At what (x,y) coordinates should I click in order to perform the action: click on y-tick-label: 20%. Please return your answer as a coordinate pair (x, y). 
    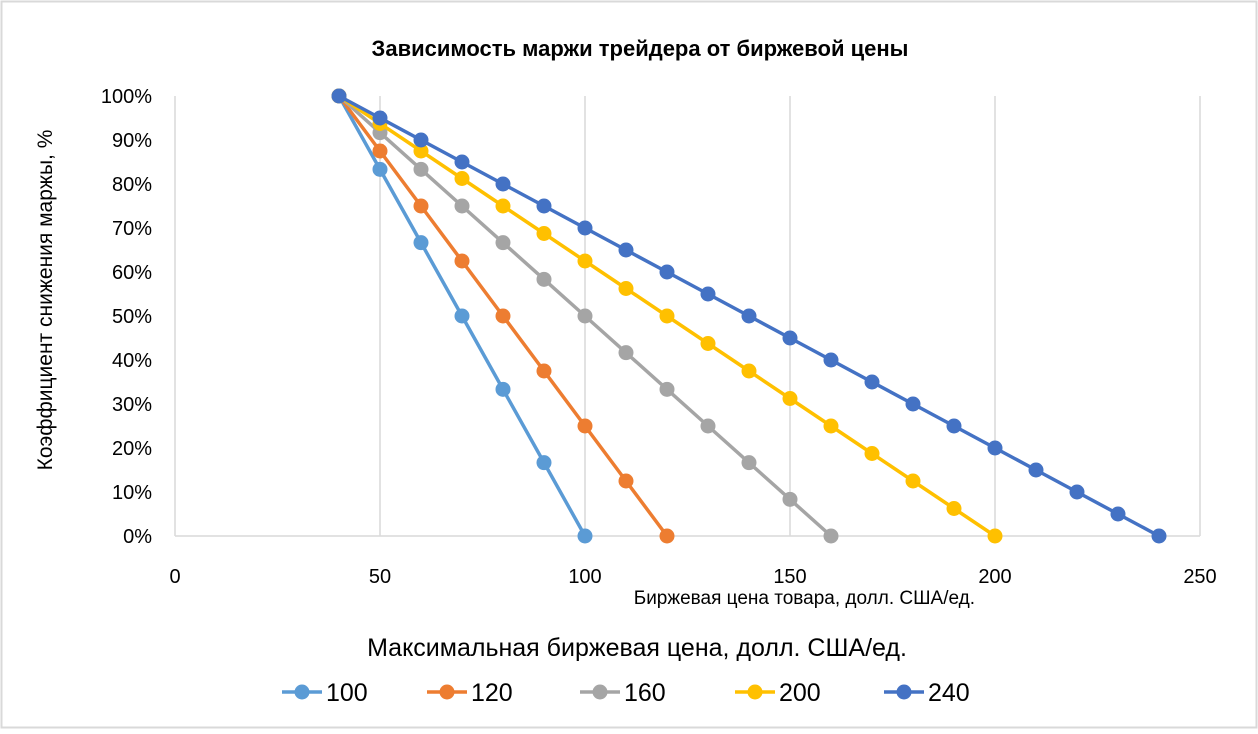
    Looking at the image, I should click on (132, 449).